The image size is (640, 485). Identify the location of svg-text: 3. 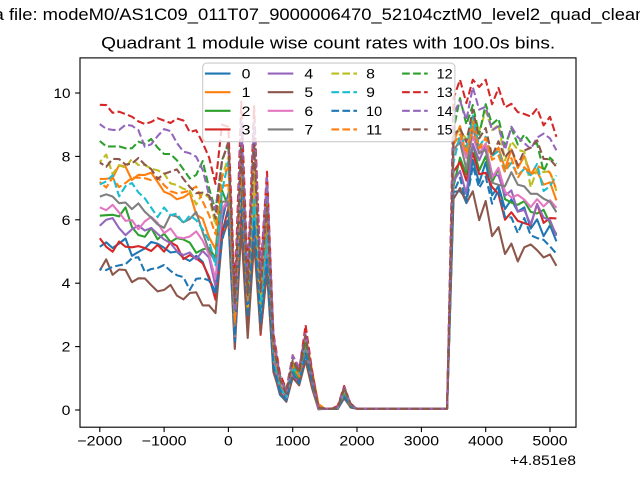
(246, 129).